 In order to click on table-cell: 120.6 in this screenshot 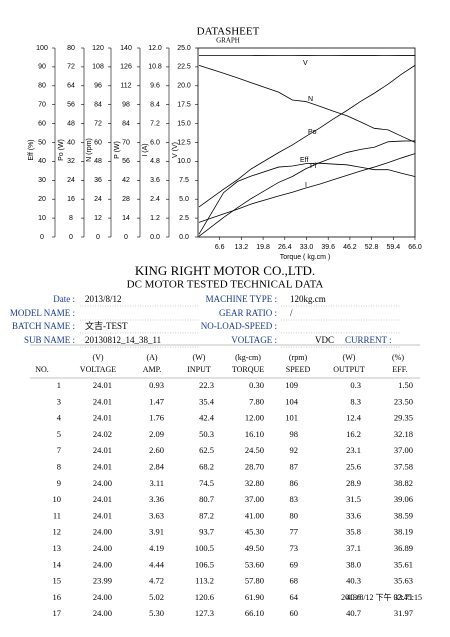, I will do `click(204, 597)`.